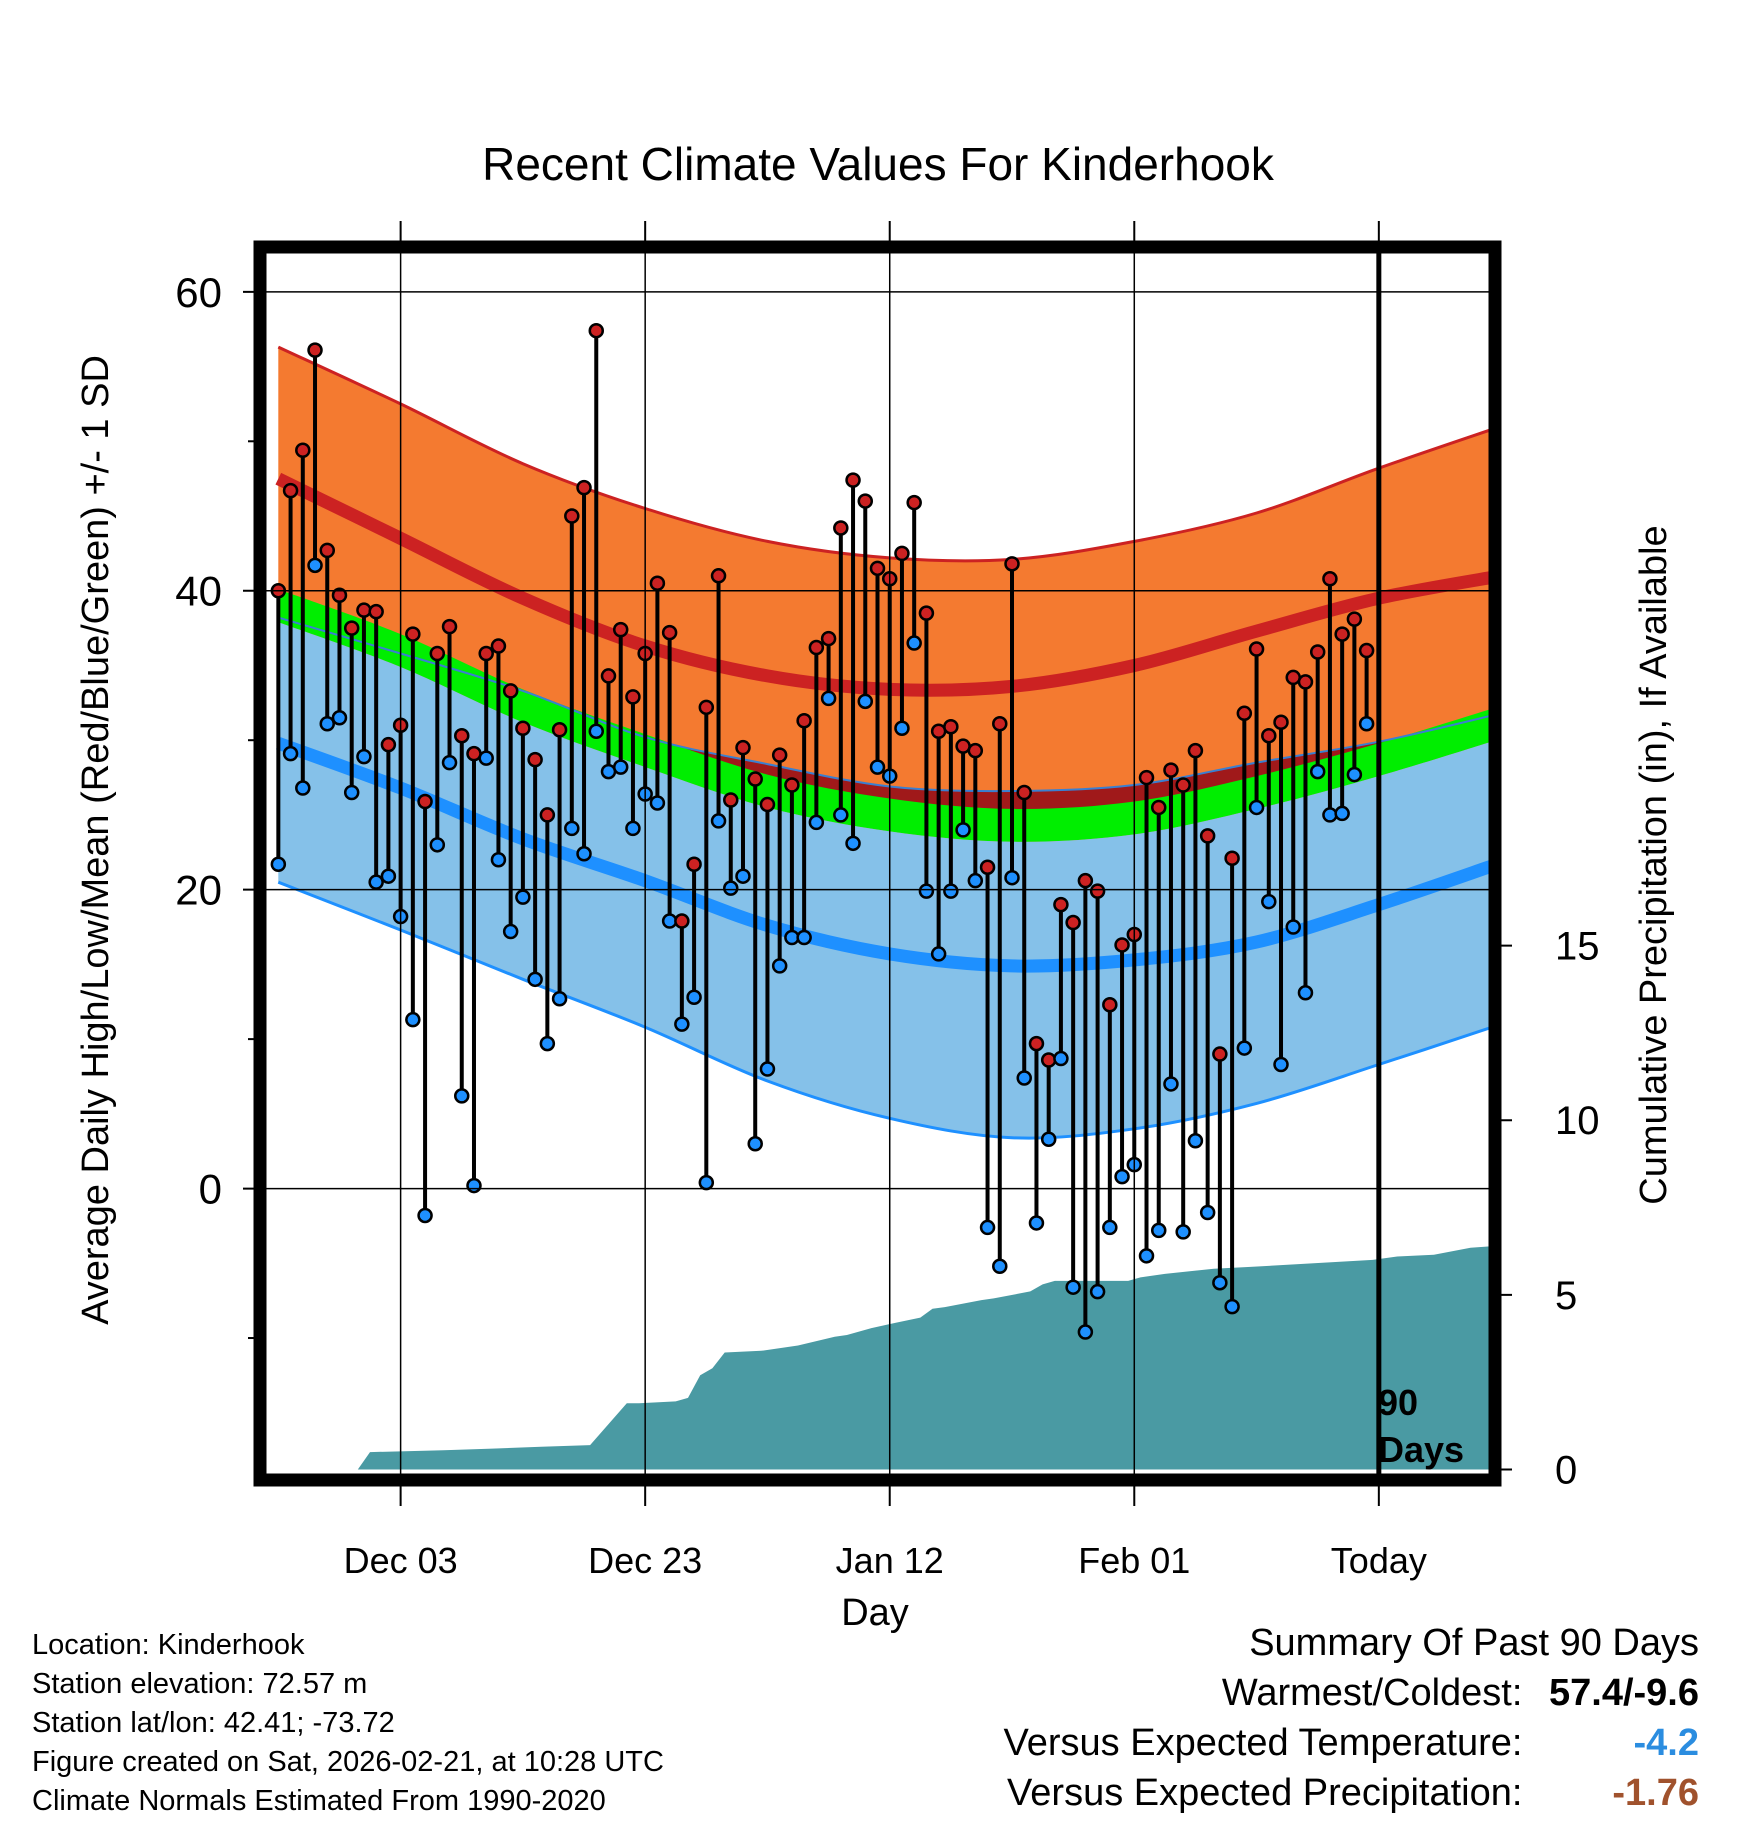  I want to click on summary-warm-cold-row: Warmest/Coldest: 57.4/-9.6, so click(1249, 1693).